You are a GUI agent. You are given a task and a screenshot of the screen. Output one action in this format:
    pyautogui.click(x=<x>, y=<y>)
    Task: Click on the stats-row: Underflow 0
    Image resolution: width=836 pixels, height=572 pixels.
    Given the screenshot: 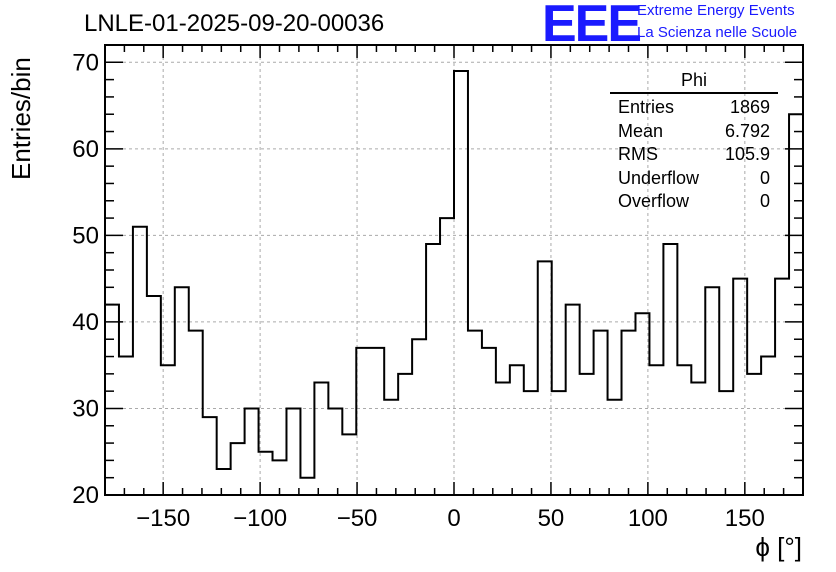 What is the action you would take?
    pyautogui.click(x=694, y=179)
    